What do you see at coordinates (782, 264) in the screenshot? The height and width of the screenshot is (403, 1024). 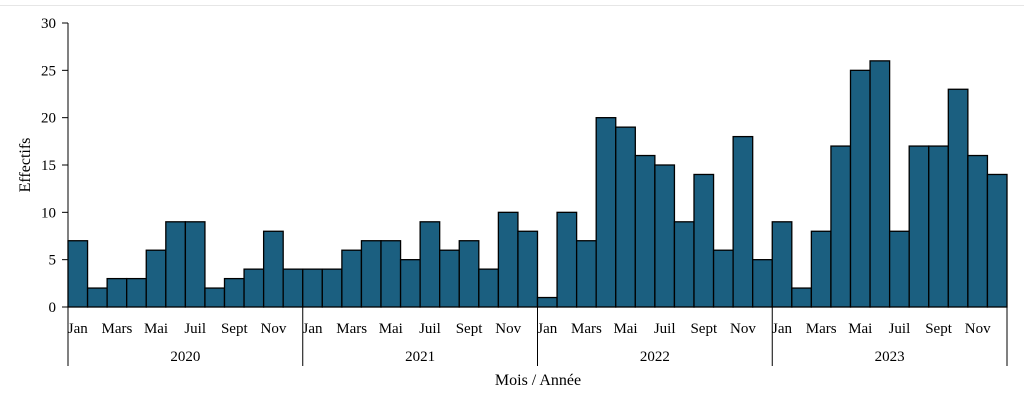 I see `bar-jan-2023` at bounding box center [782, 264].